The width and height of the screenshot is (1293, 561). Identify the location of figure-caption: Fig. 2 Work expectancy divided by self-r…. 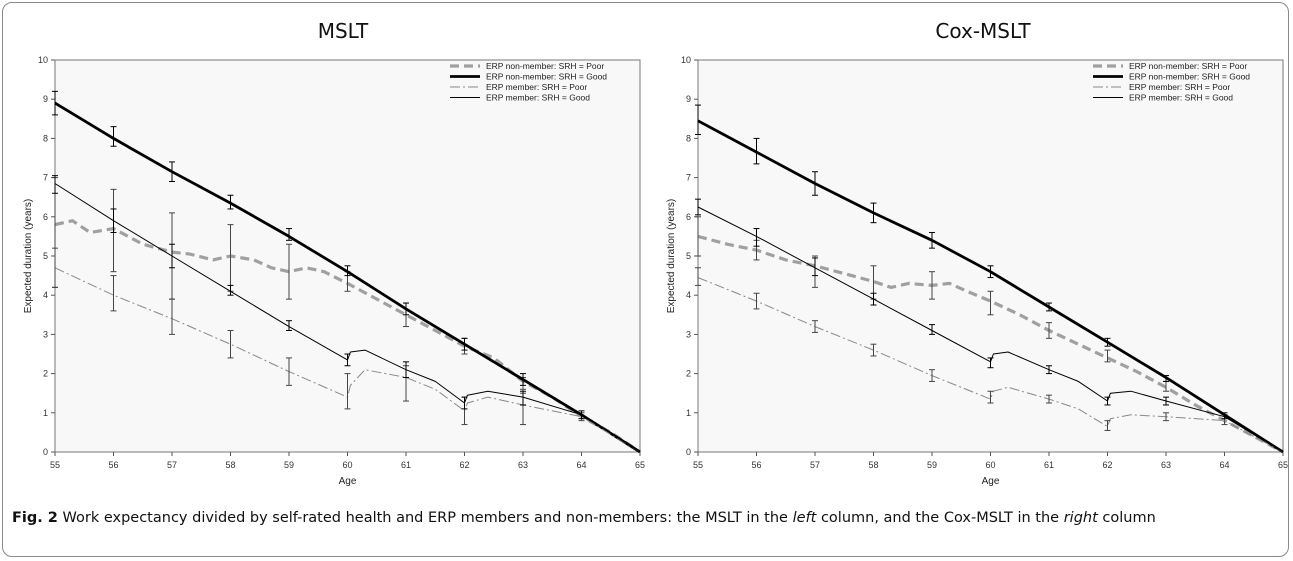
(647, 518).